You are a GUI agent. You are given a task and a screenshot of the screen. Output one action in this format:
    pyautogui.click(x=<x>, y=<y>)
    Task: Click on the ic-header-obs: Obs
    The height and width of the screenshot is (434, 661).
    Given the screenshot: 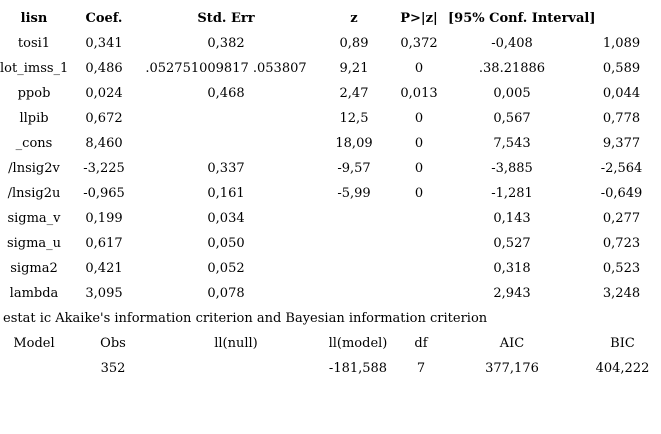 What is the action you would take?
    pyautogui.click(x=113, y=343)
    